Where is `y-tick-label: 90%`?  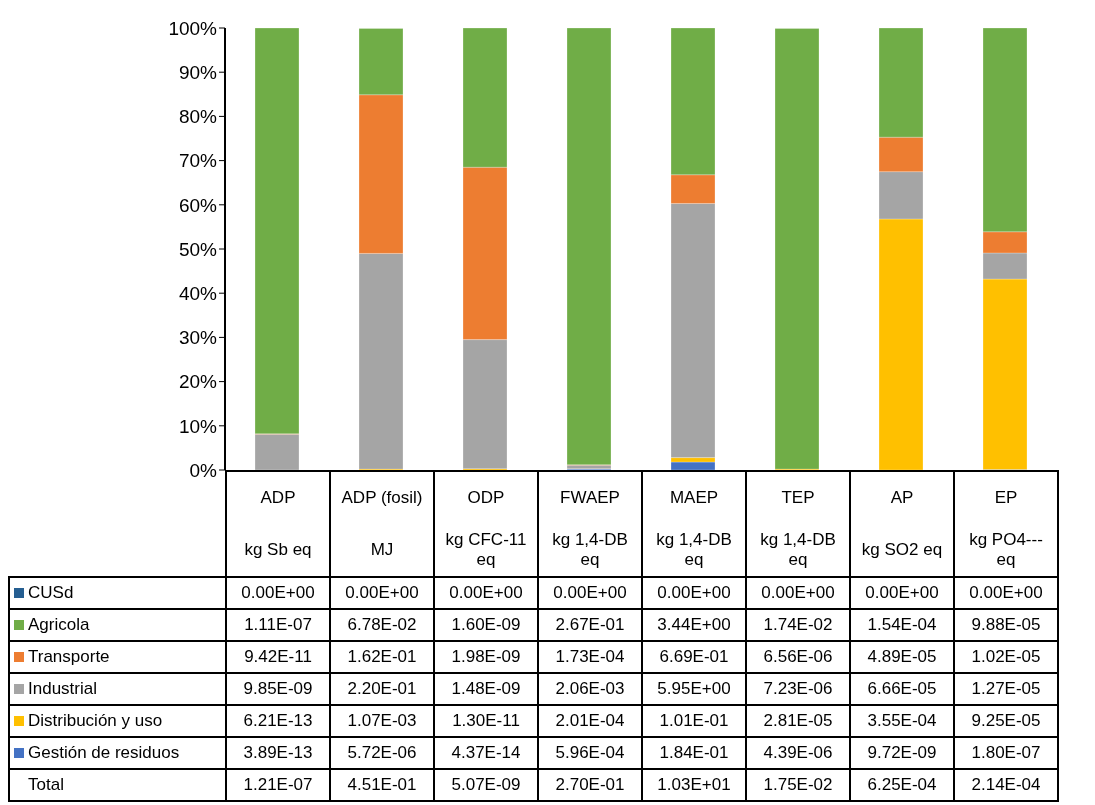 y-tick-label: 90% is located at coordinates (198, 72).